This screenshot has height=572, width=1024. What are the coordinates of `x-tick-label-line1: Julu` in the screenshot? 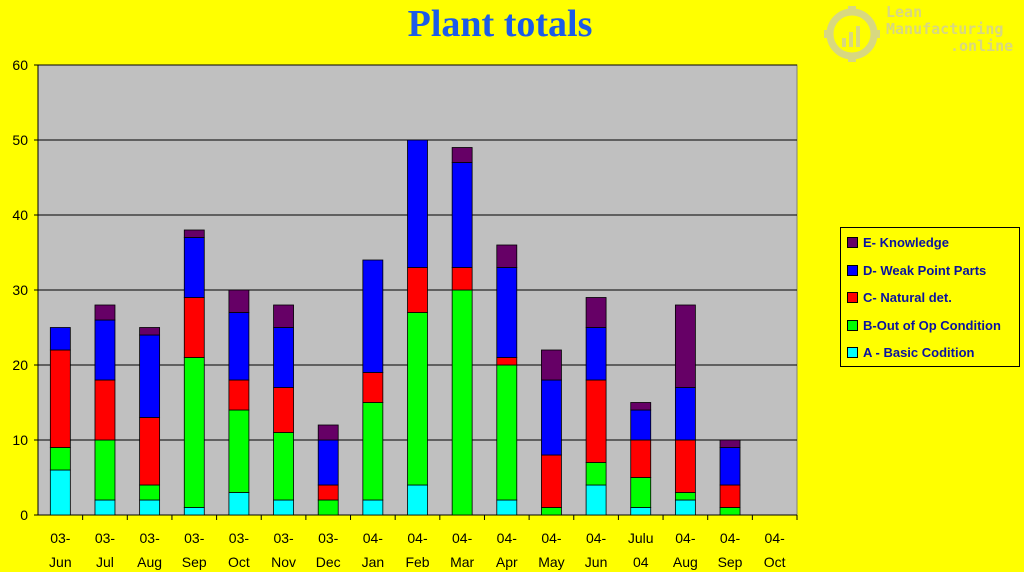 It's located at (641, 538).